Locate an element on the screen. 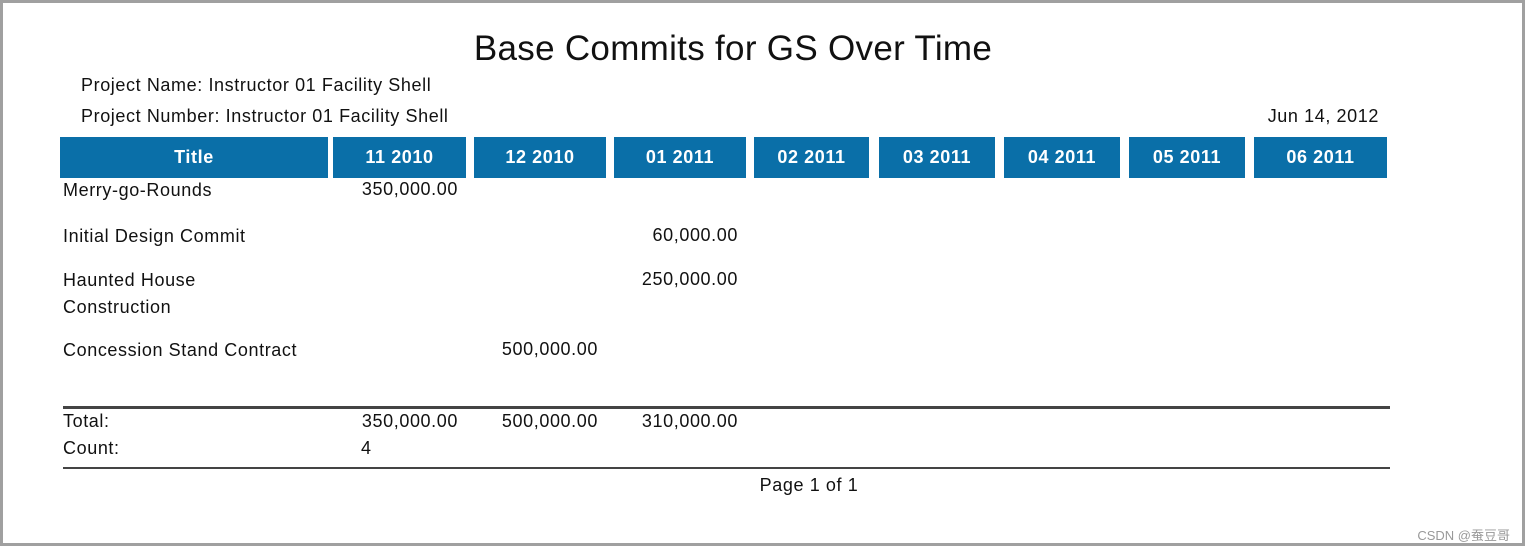 This screenshot has height=548, width=1525. total-value: 500,000.00 is located at coordinates (549, 421).